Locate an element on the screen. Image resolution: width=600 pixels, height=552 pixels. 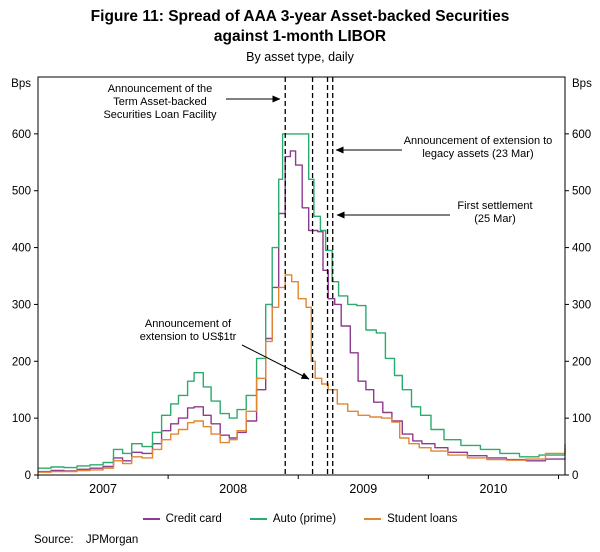
legend-item-student-loans: Student loans is located at coordinates (410, 519).